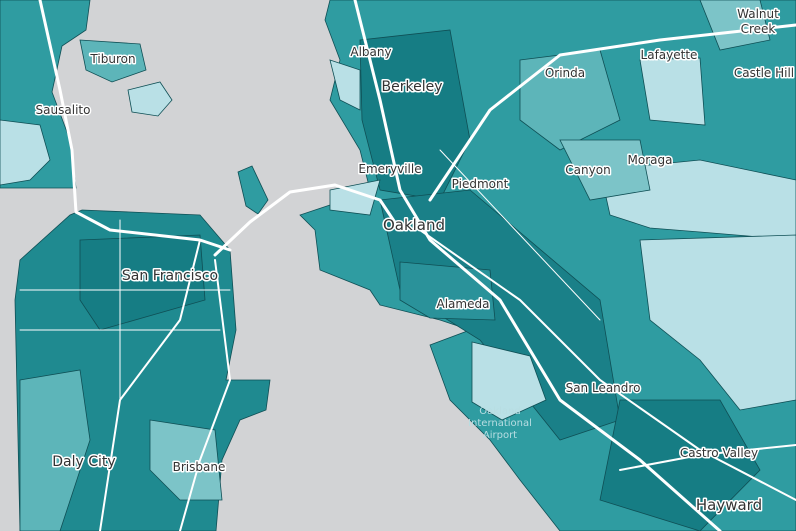 The height and width of the screenshot is (531, 796). I want to click on place-label: Daly City, so click(83, 462).